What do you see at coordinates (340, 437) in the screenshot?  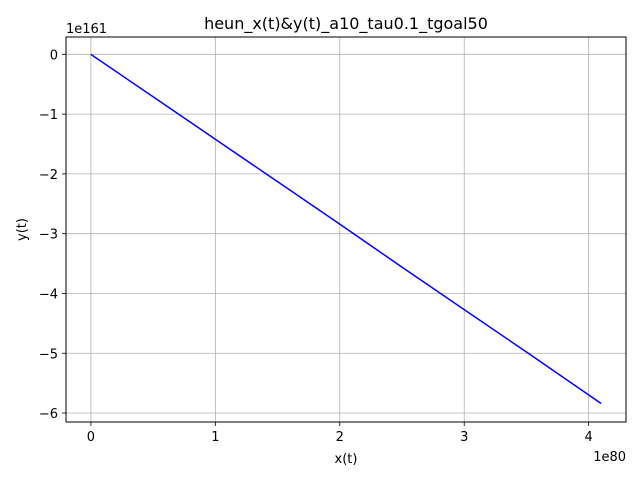 I see `x-tick-label: 2` at bounding box center [340, 437].